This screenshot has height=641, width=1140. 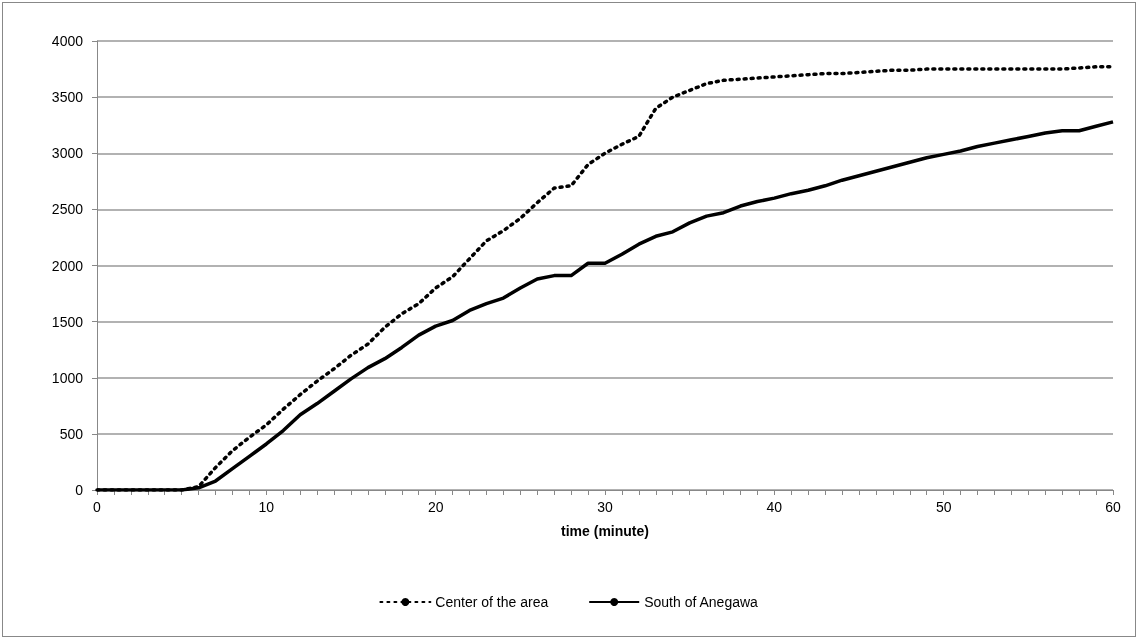 What do you see at coordinates (605, 531) in the screenshot?
I see `x-axis-title: time (minute)` at bounding box center [605, 531].